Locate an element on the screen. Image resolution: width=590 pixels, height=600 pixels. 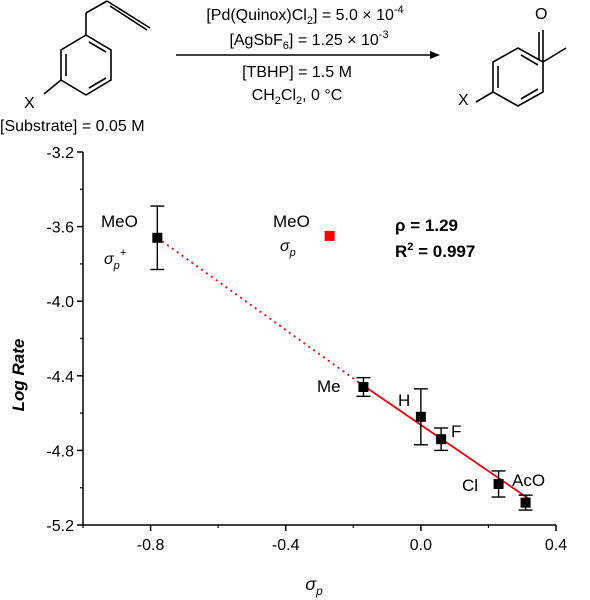
solvent-condition: CH2Cl2, 0 °C is located at coordinates (297, 97).